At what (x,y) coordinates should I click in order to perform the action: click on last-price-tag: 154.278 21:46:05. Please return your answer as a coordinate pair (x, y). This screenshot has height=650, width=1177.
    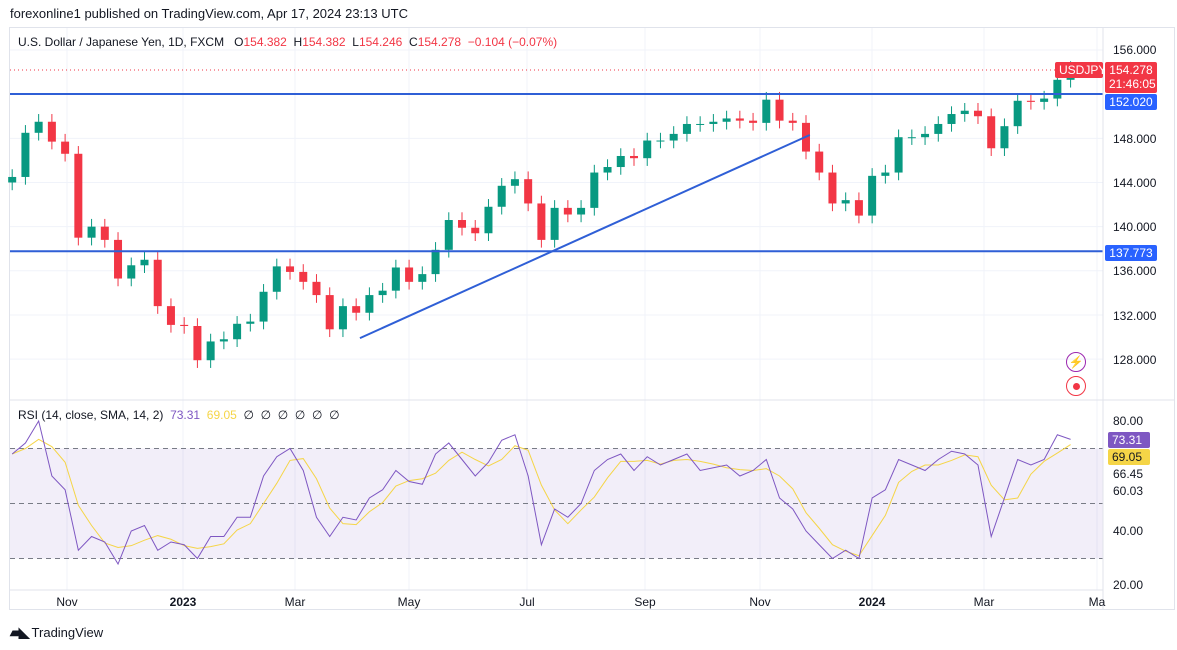
    Looking at the image, I should click on (1131, 77).